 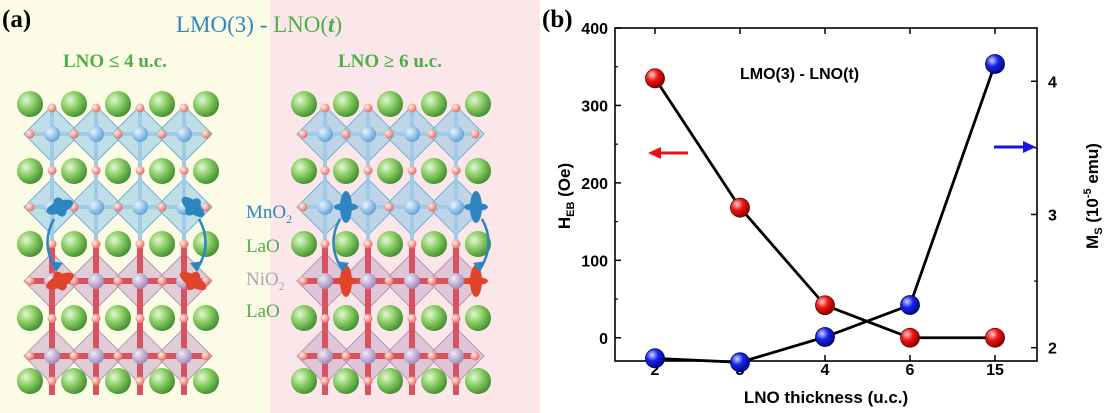 What do you see at coordinates (594, 184) in the screenshot?
I see `y-tick-label-left: 200` at bounding box center [594, 184].